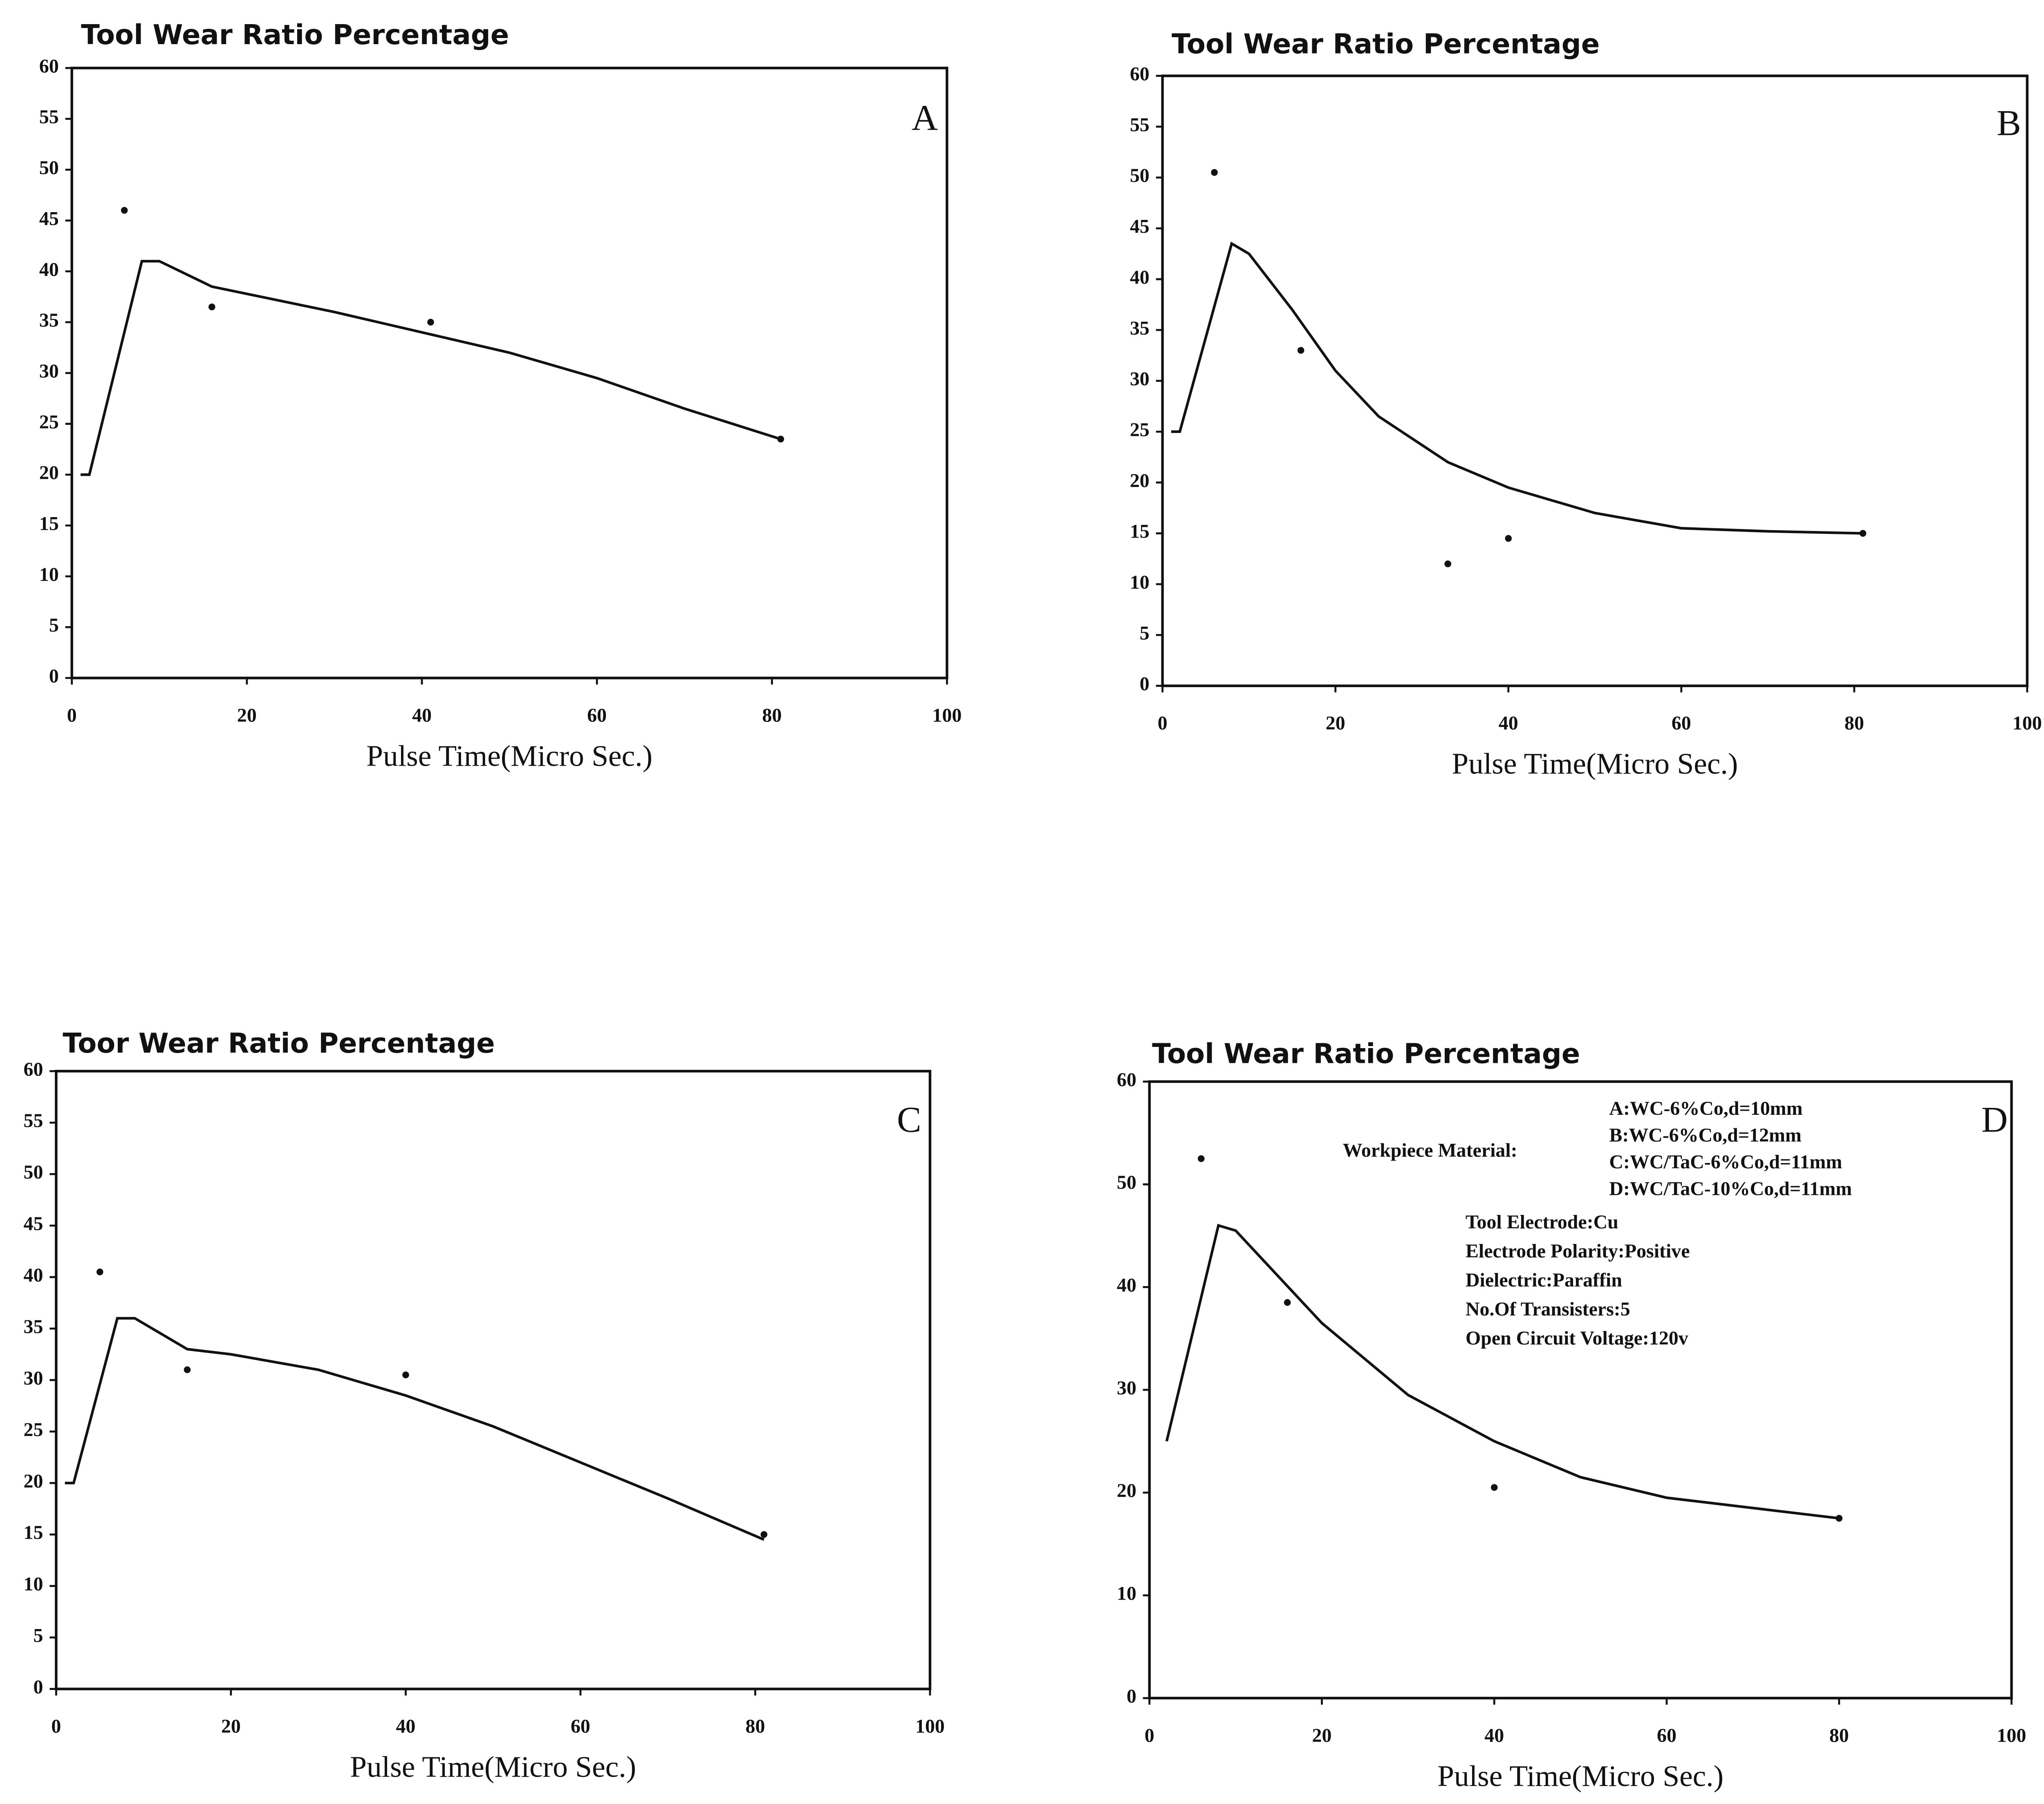 This screenshot has height=1804, width=2044. What do you see at coordinates (1430, 1150) in the screenshot?
I see `workpiece-label: Workpiece Material:` at bounding box center [1430, 1150].